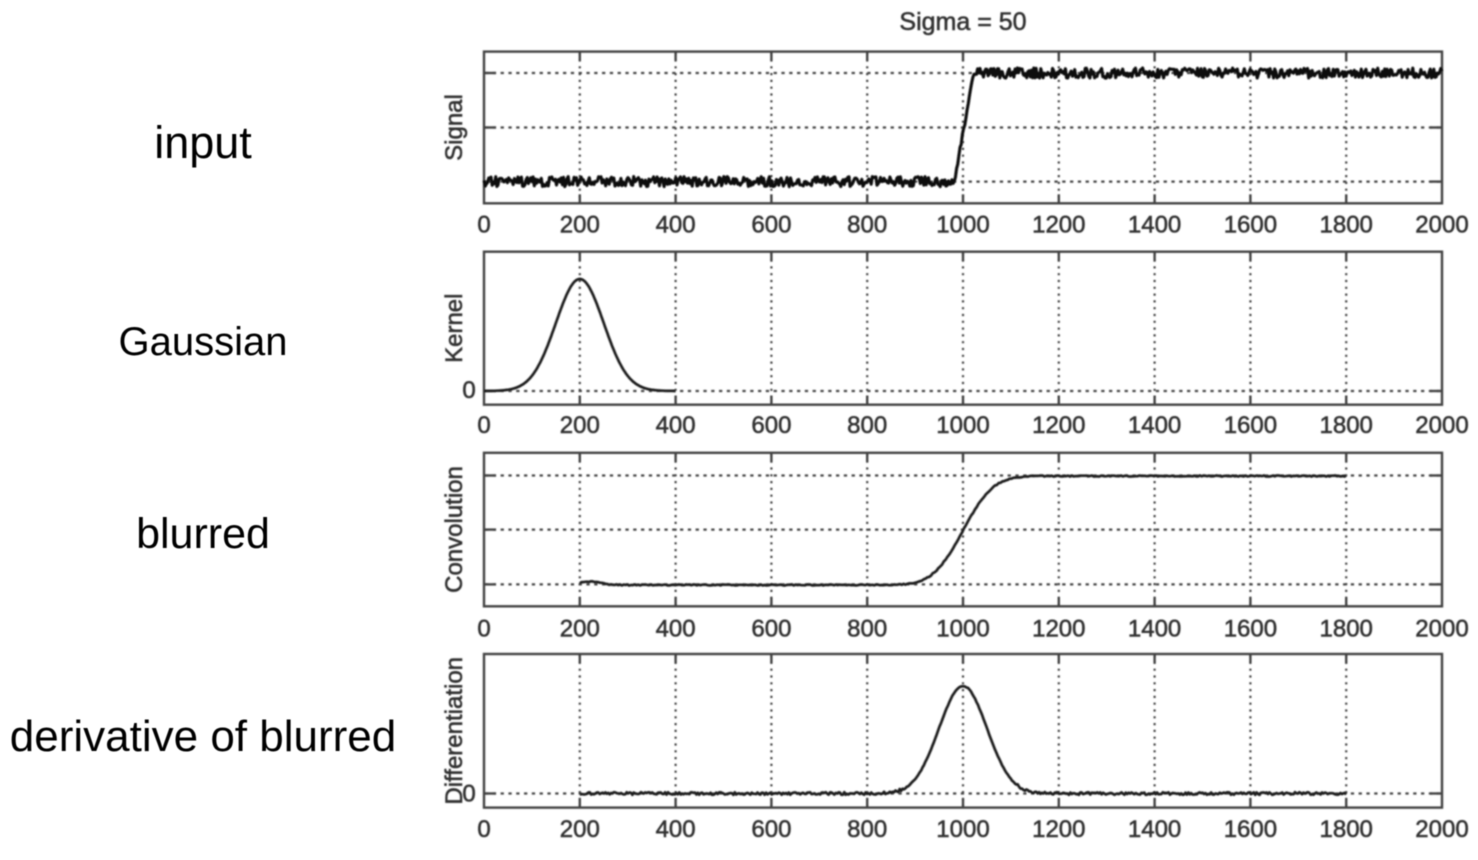 This screenshot has height=860, width=1478. Describe the element at coordinates (454, 127) in the screenshot. I see `svg-text: Signal` at that location.